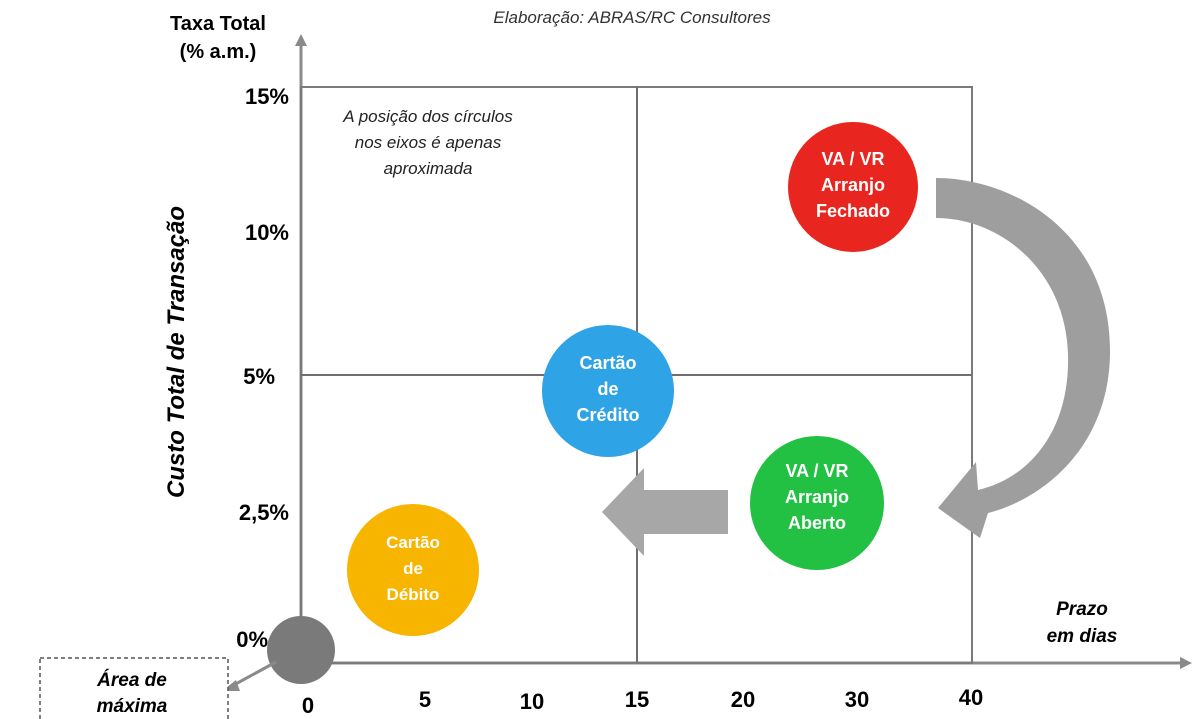  What do you see at coordinates (425, 699) in the screenshot?
I see `x-tick-label: 5` at bounding box center [425, 699].